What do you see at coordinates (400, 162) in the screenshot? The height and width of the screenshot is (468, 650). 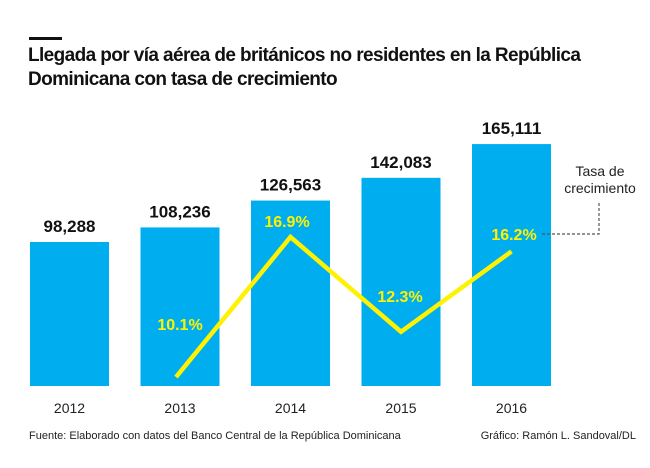 I see `value-label-2015: 142,083` at bounding box center [400, 162].